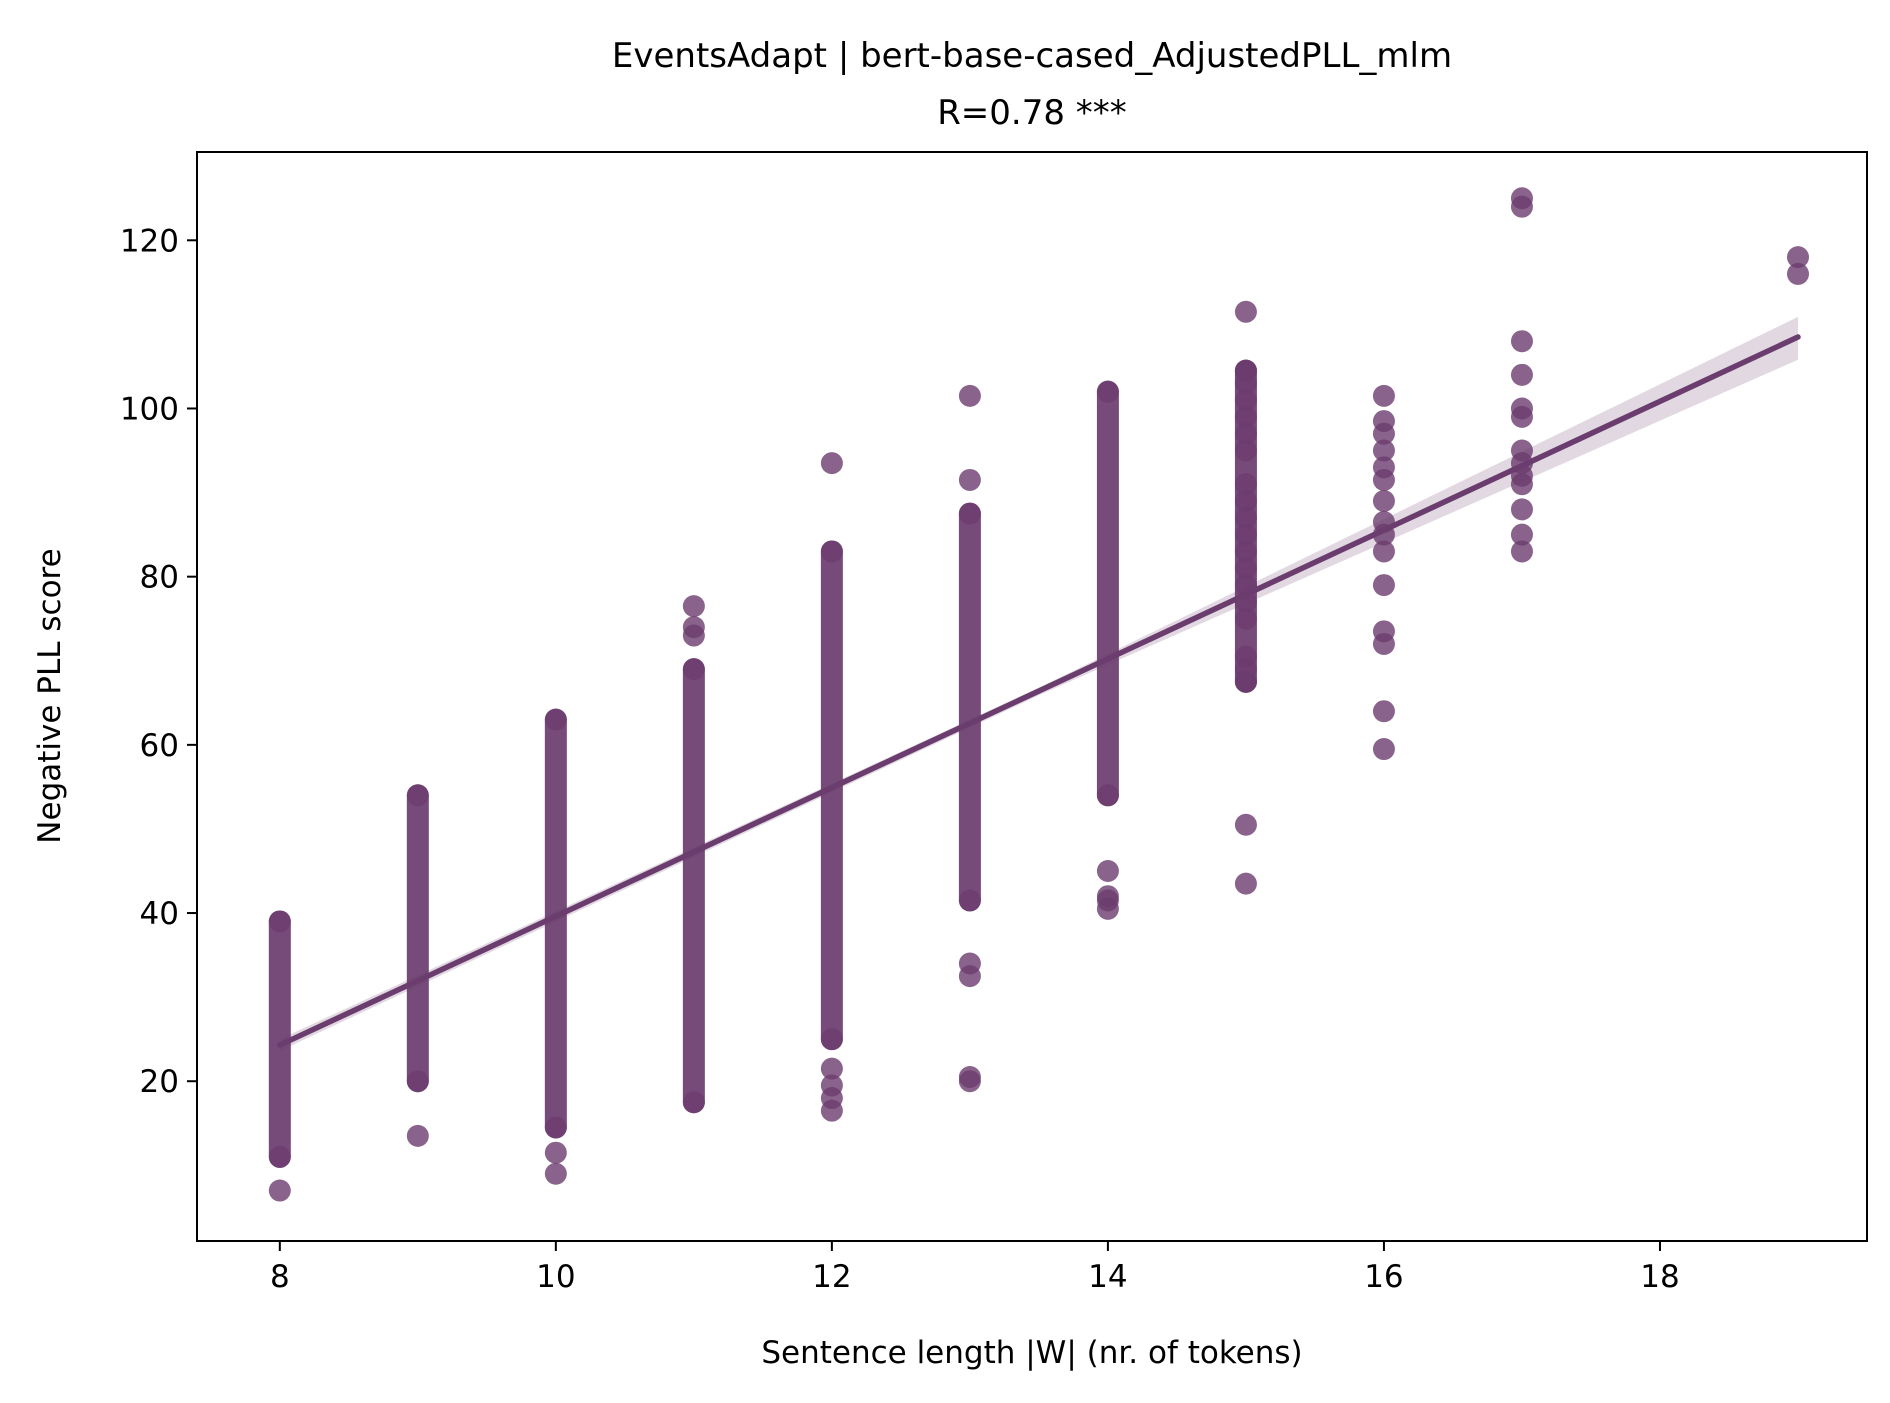 Image resolution: width=1890 pixels, height=1403 pixels. Describe the element at coordinates (149, 241) in the screenshot. I see `y-tick-label: 120` at that location.